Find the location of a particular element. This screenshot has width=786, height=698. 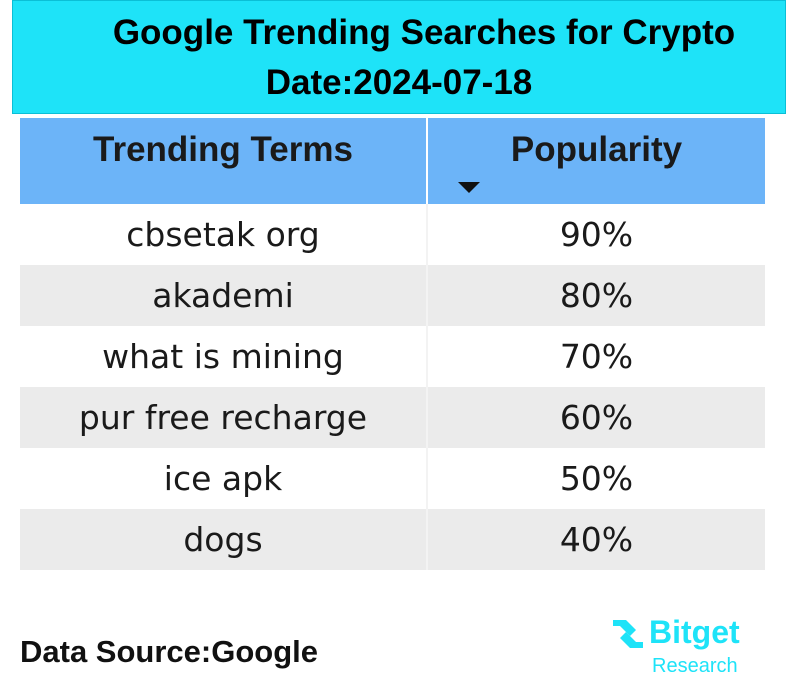

page-date: Date:2024-07-18 is located at coordinates (399, 82).